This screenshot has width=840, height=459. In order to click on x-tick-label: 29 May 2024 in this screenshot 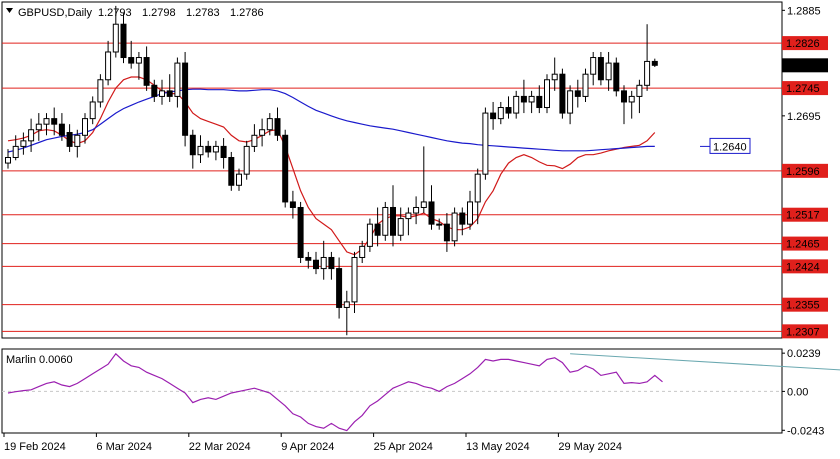, I will do `click(590, 447)`.